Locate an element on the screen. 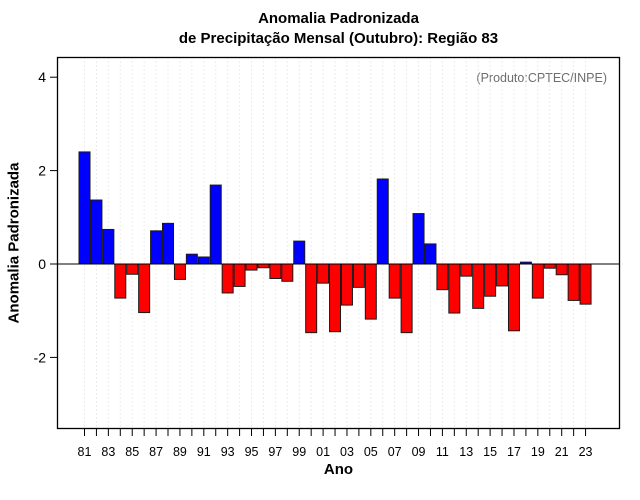 This screenshot has height=500, width=640. x-tick-label: 15 is located at coordinates (490, 452).